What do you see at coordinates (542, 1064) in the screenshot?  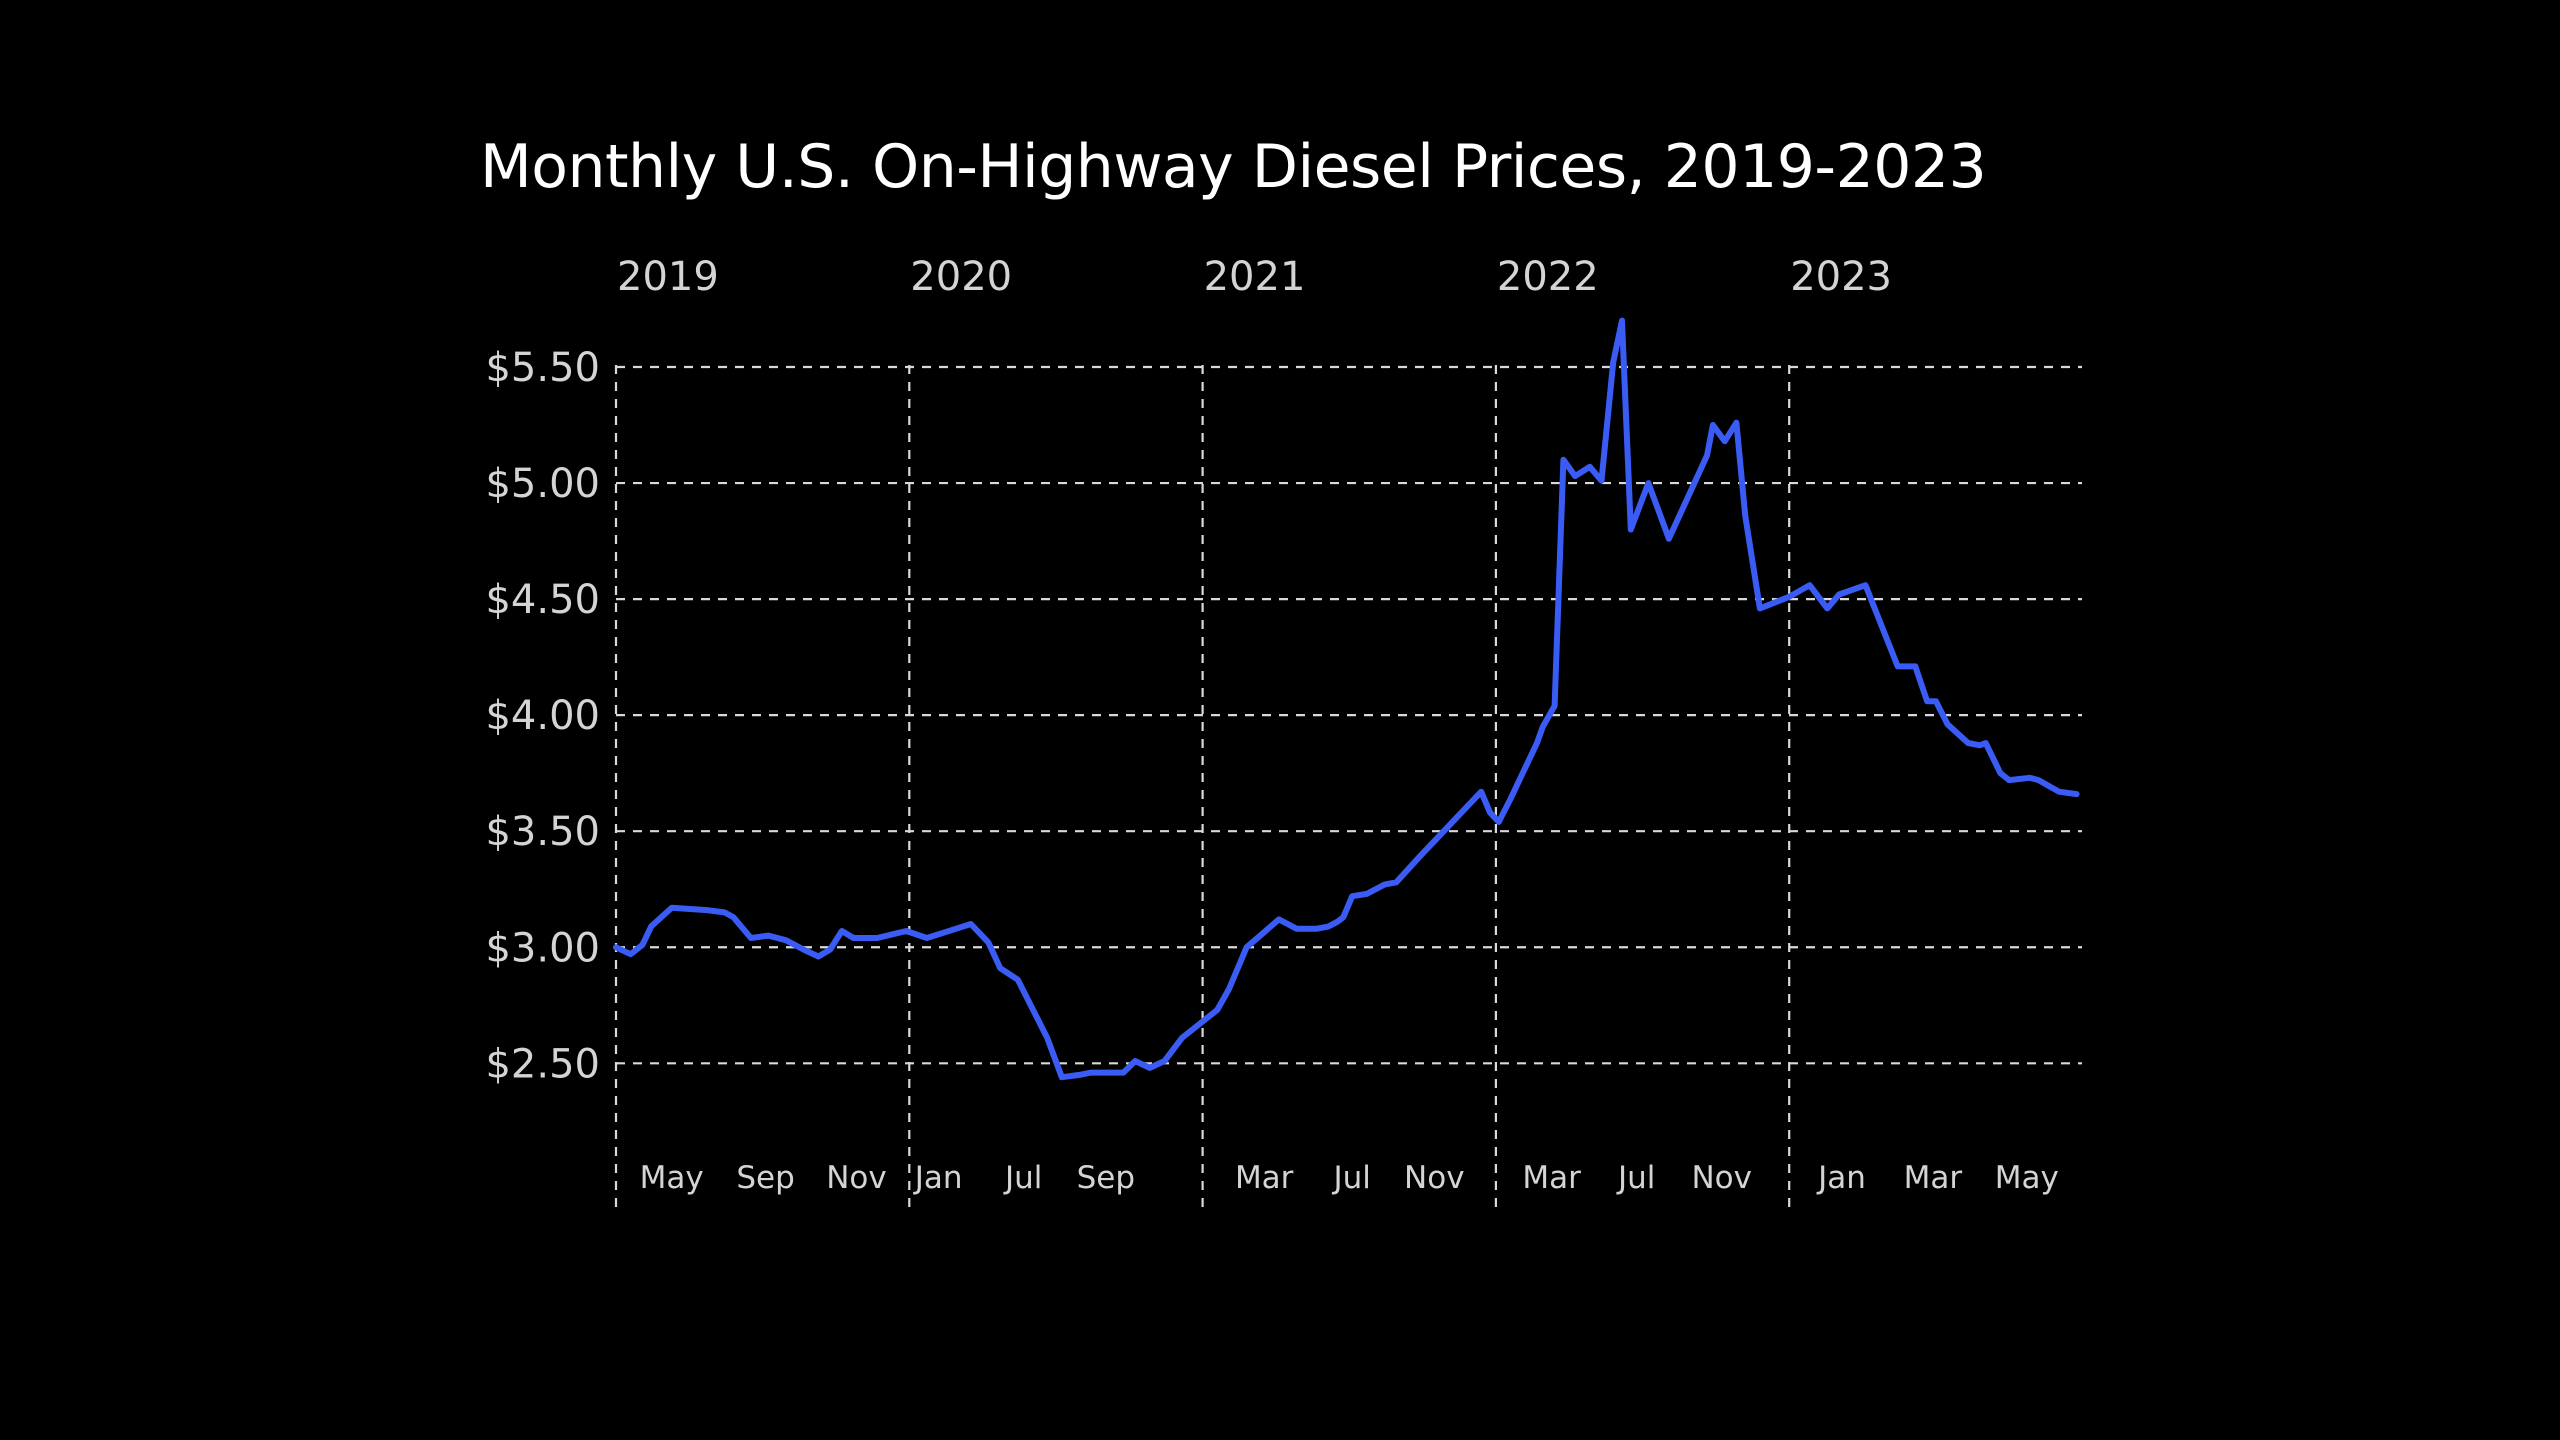 I see `y-tick-label: $2.50` at bounding box center [542, 1064].